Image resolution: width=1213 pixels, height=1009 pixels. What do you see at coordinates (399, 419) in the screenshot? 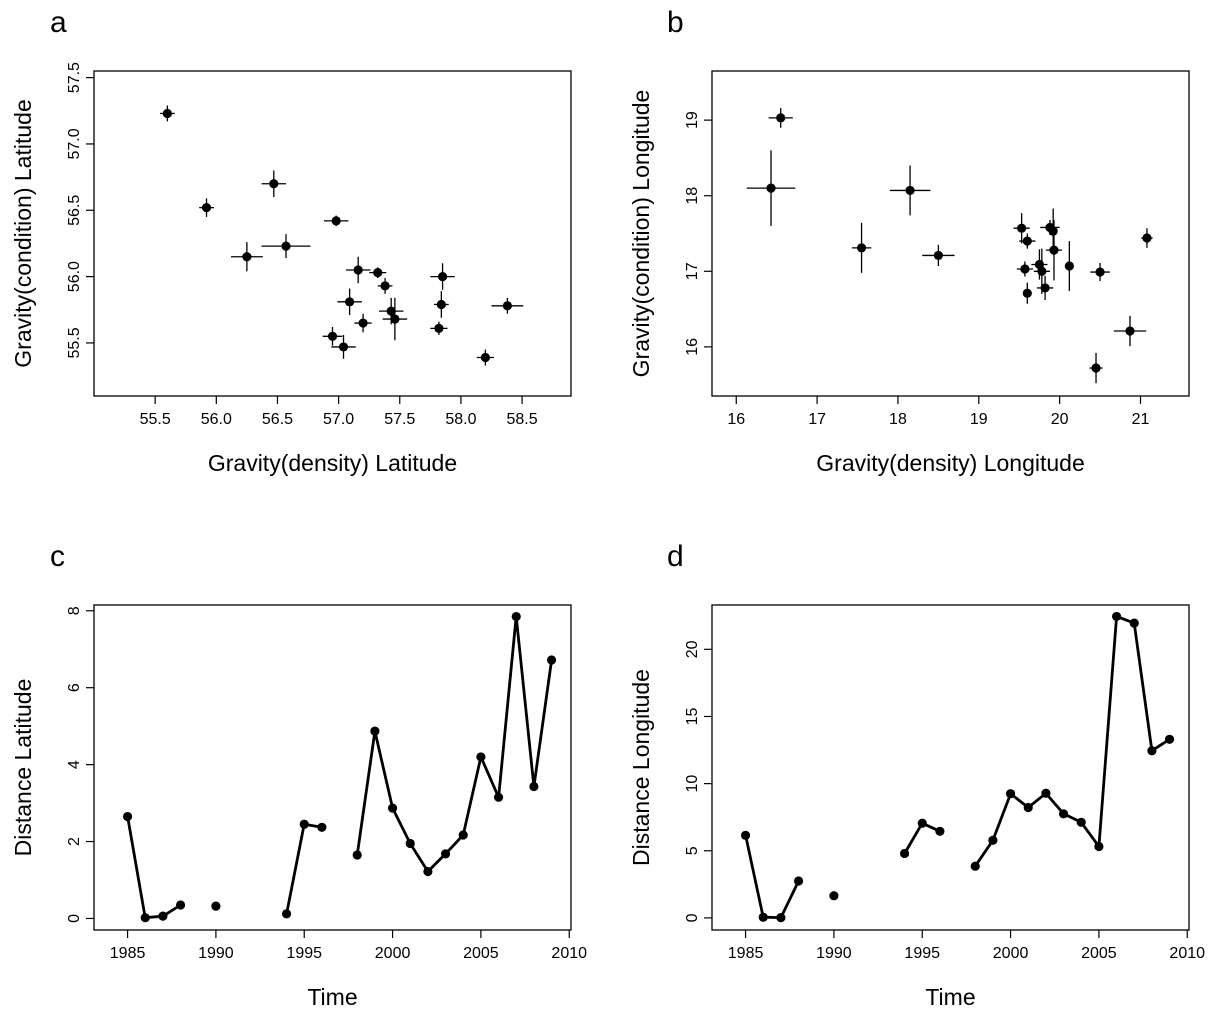
I see `x-tick-label: 57.5` at bounding box center [399, 419].